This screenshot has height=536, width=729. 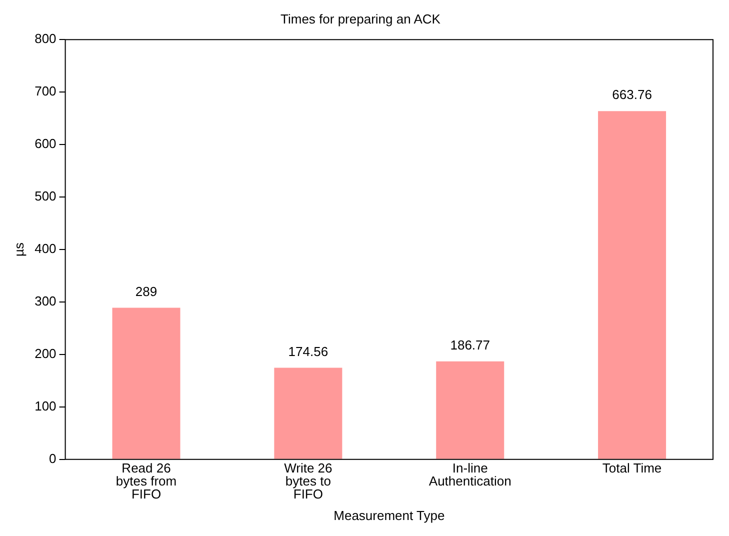 I want to click on x-tick-label: In-line Authentication, so click(x=470, y=474).